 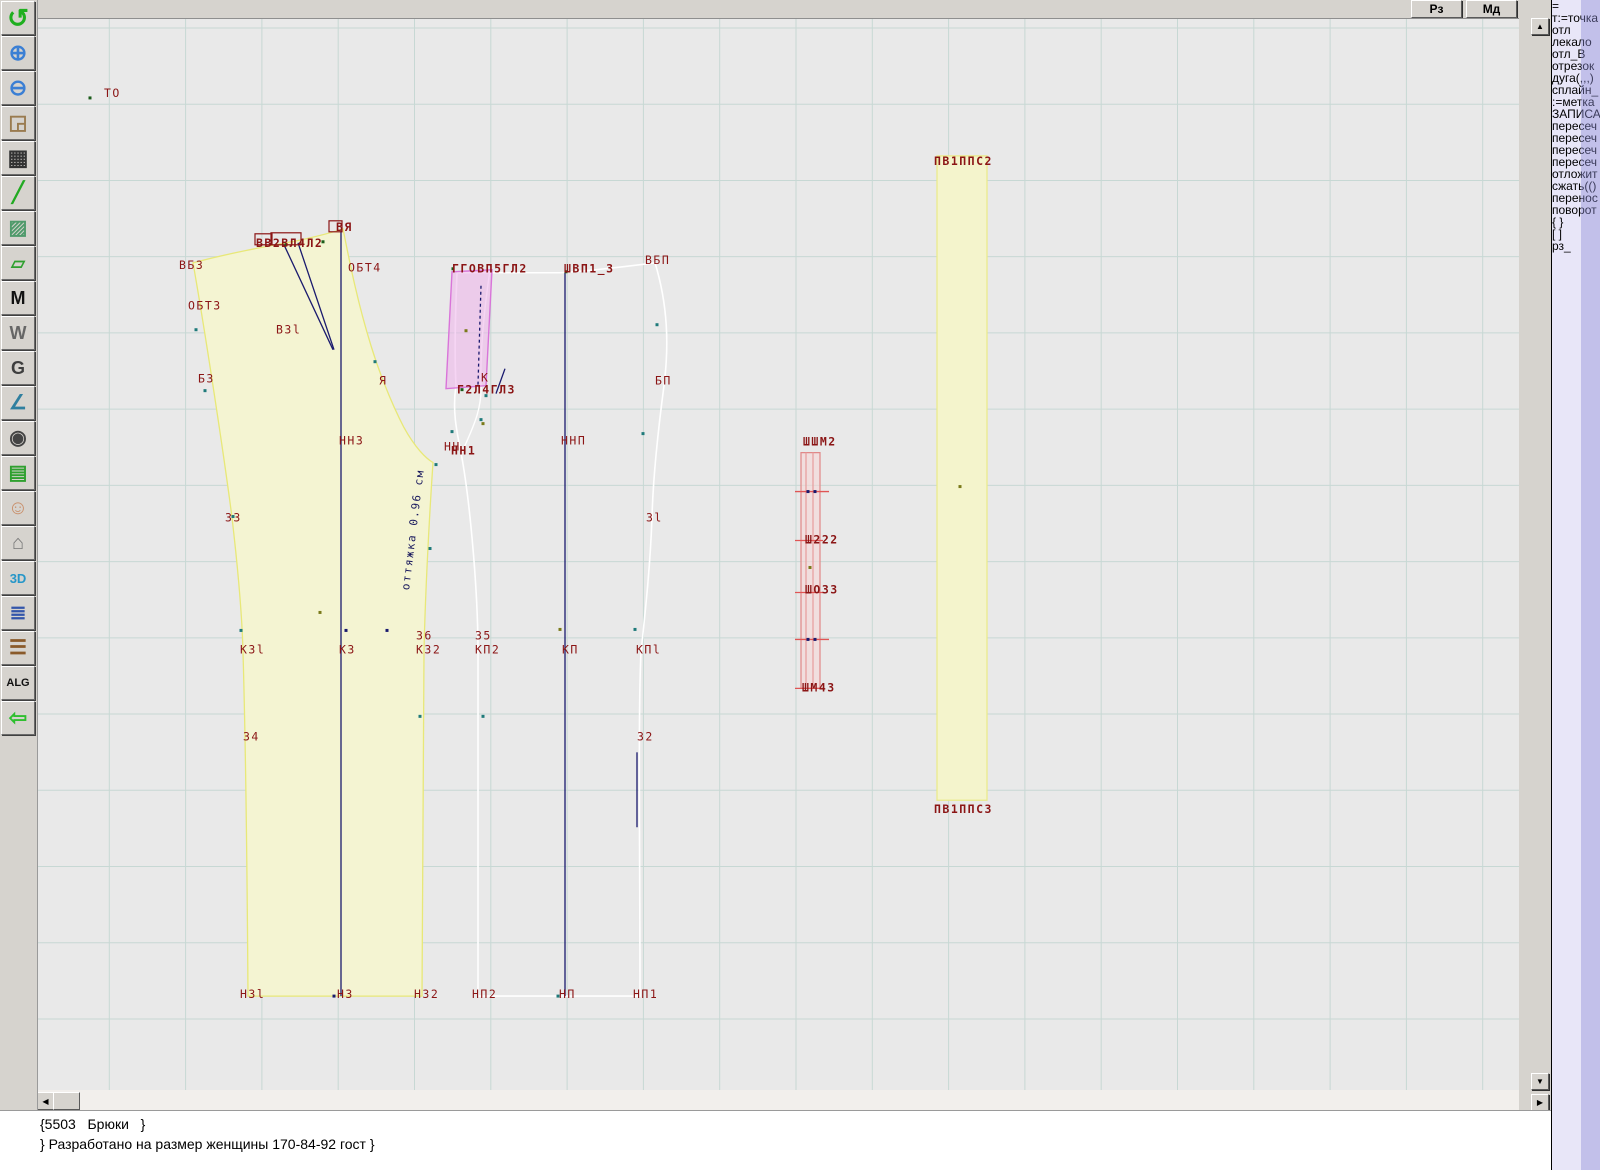 What do you see at coordinates (479, 335) in the screenshot?
I see `construction-line` at bounding box center [479, 335].